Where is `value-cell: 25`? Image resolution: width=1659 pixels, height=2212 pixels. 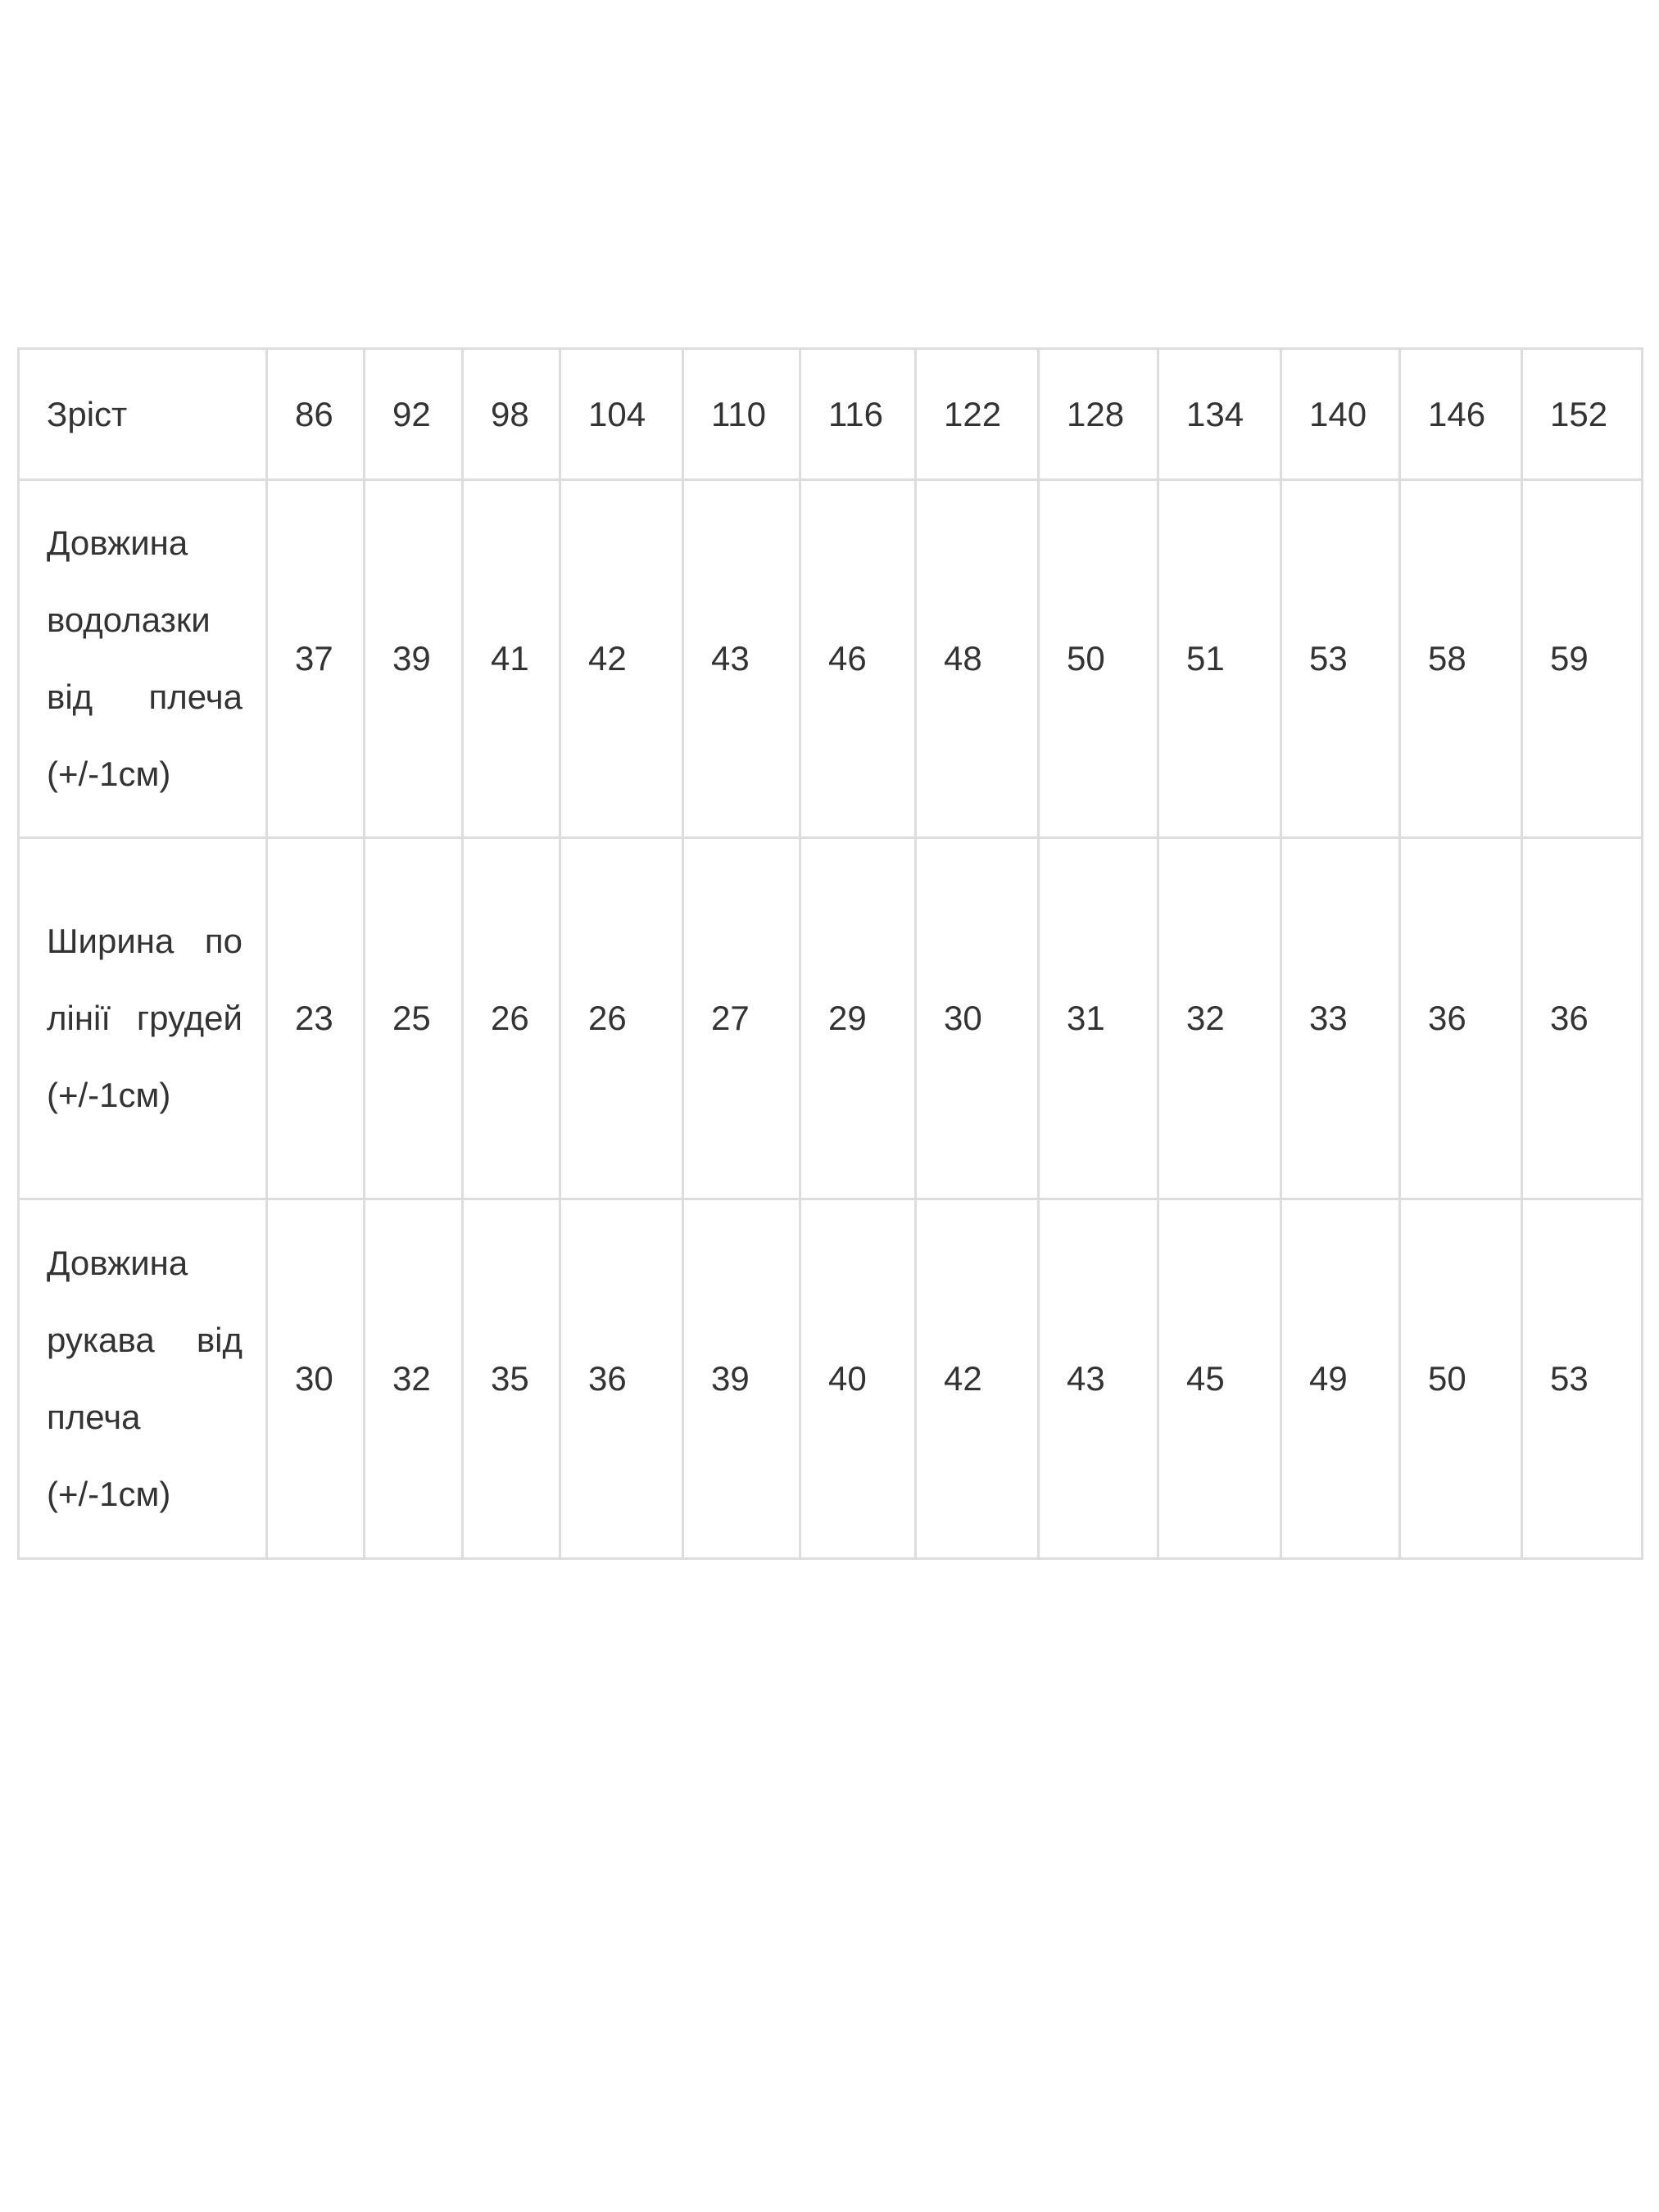
value-cell: 25 is located at coordinates (413, 1018).